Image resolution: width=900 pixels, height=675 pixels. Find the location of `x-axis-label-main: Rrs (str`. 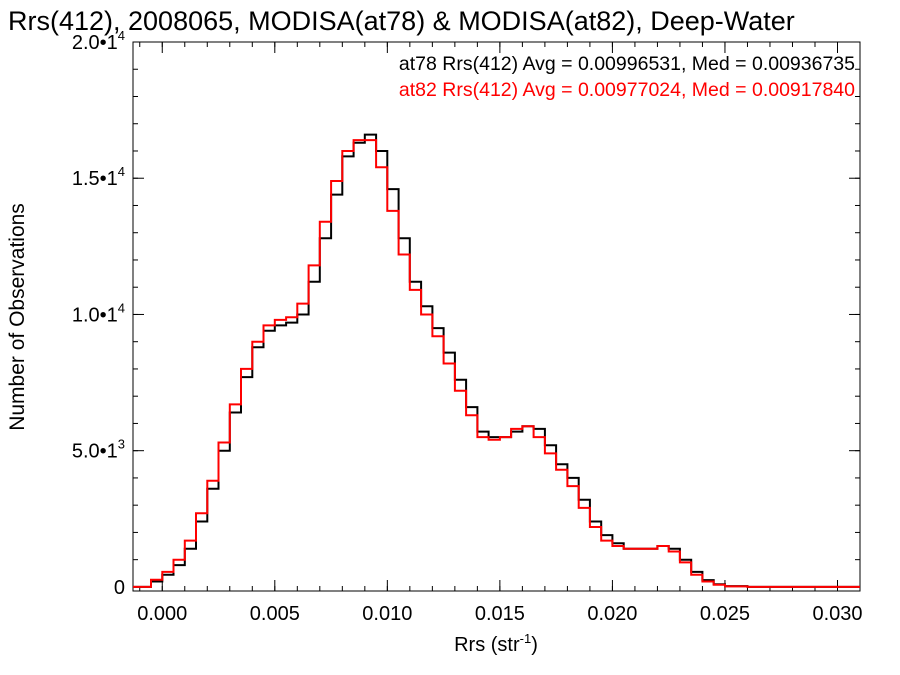

x-axis-label-main: Rrs (str is located at coordinates (487, 645).